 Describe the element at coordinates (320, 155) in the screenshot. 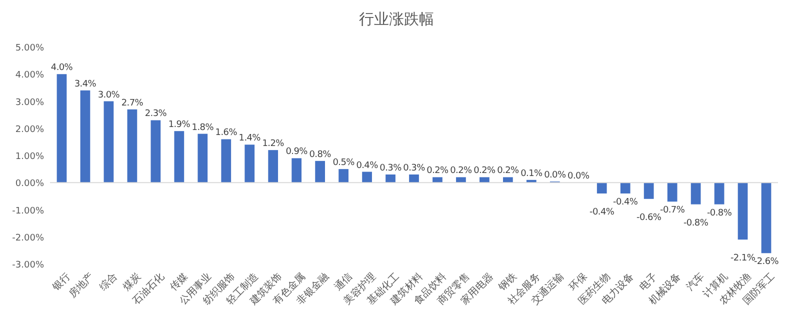

I see `data-label: 0.8%` at that location.